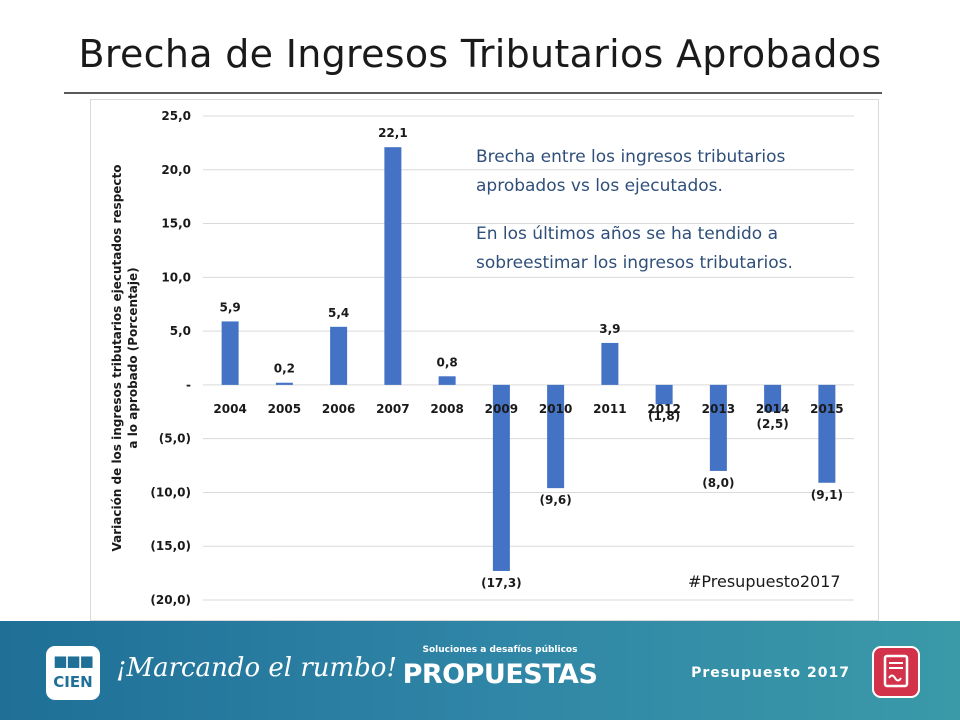 This screenshot has width=960, height=720. I want to click on data-label: 5,4, so click(338, 313).